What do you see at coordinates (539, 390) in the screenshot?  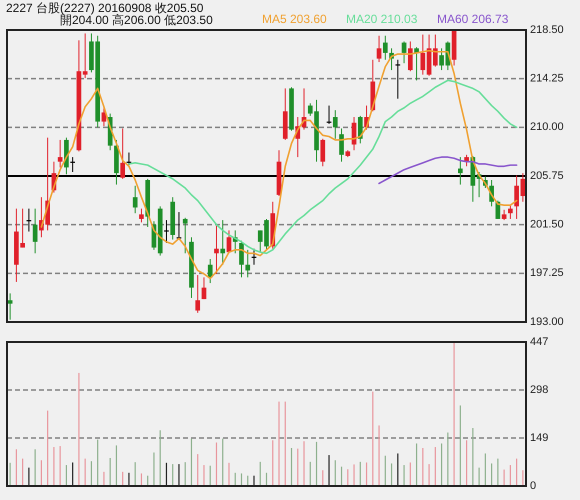 I see `y-tick-label: 298` at bounding box center [539, 390].